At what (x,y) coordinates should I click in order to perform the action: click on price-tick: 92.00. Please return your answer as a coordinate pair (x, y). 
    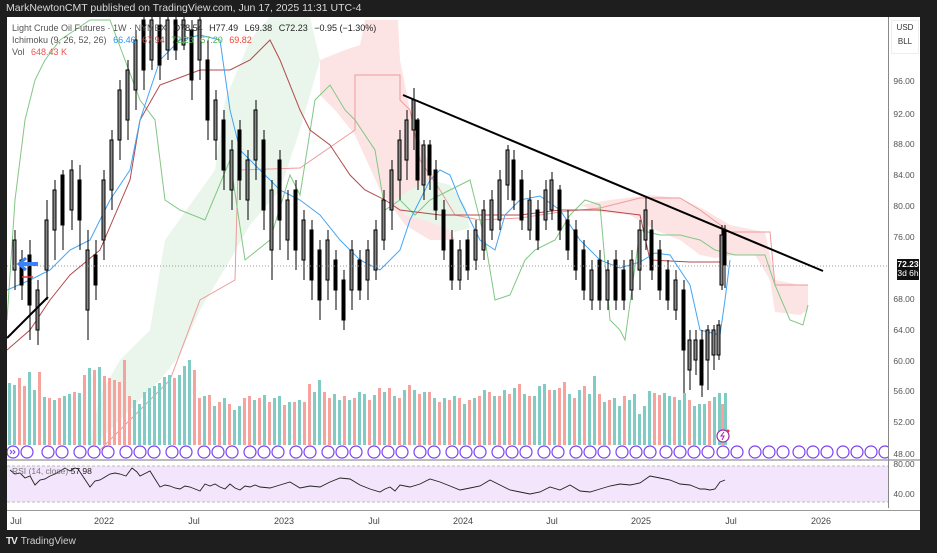
    Looking at the image, I should click on (904, 114).